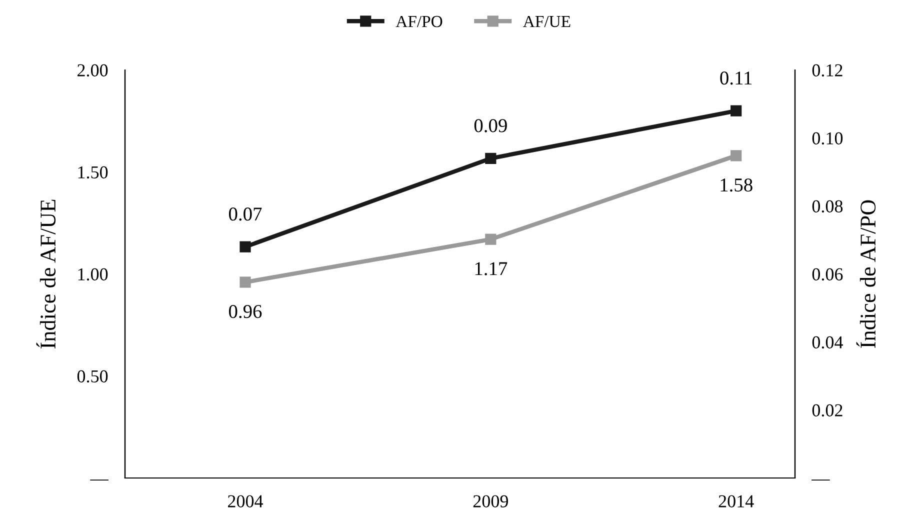 The width and height of the screenshot is (923, 518). Describe the element at coordinates (736, 78) in the screenshot. I see `data-label: 0.11` at that location.